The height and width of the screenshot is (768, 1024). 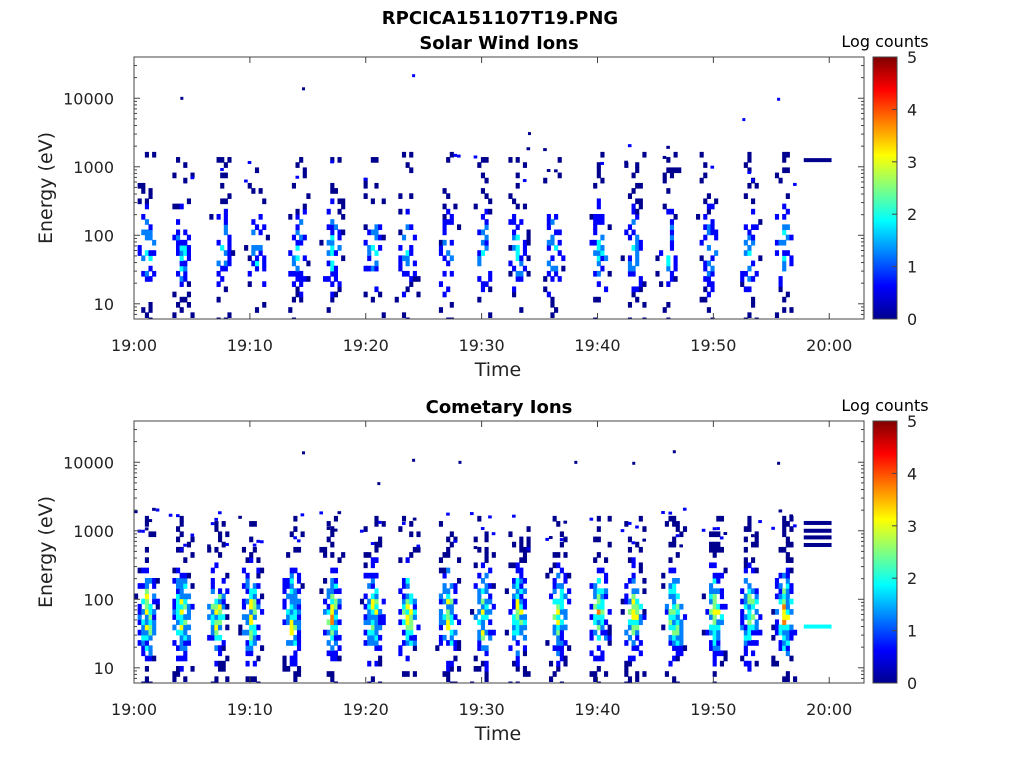 I want to click on colorbar-label: Log counts, so click(x=884, y=405).